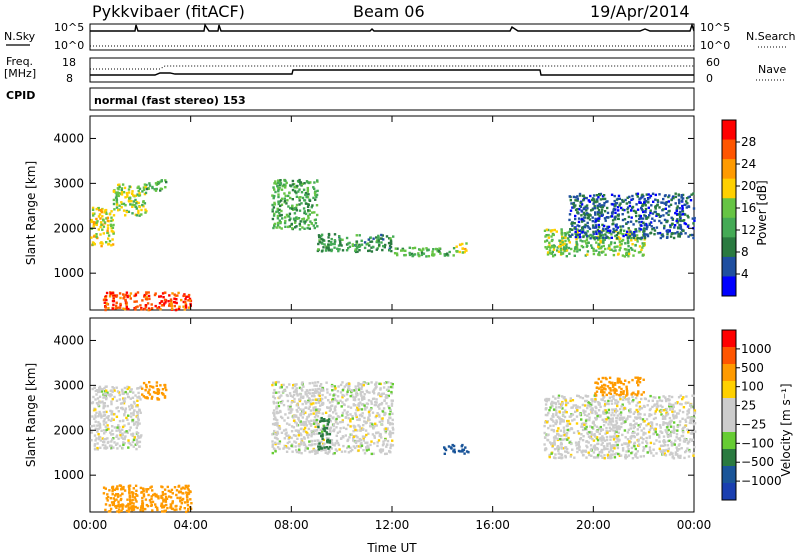 Image resolution: width=800 pixels, height=554 pixels. I want to click on y-tick-label: 1000, so click(68, 273).